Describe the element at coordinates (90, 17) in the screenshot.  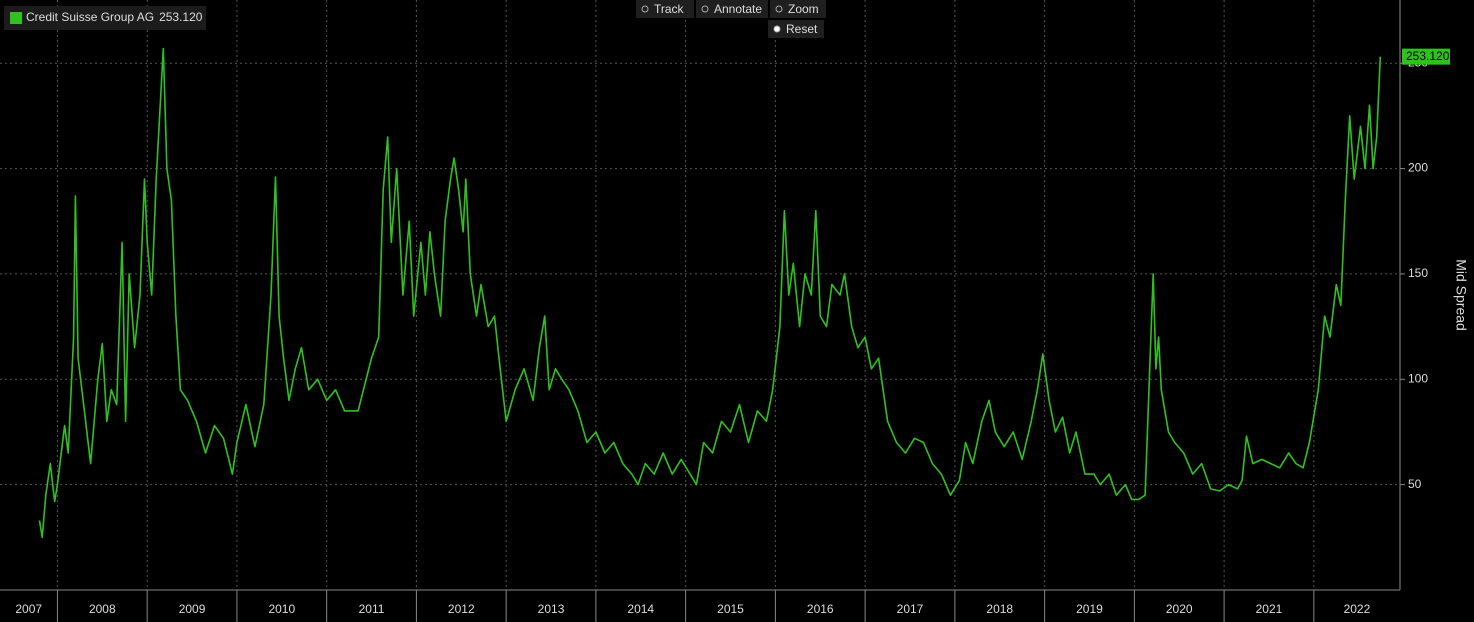
I see `legend-name: Credit Suisse Group AG` at that location.